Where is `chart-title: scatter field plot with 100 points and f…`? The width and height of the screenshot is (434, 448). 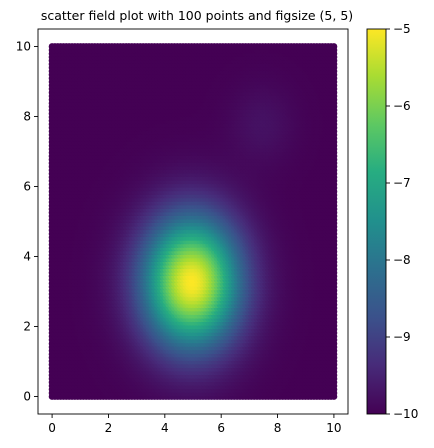
chart-title: scatter field plot with 100 points and f… is located at coordinates (197, 15).